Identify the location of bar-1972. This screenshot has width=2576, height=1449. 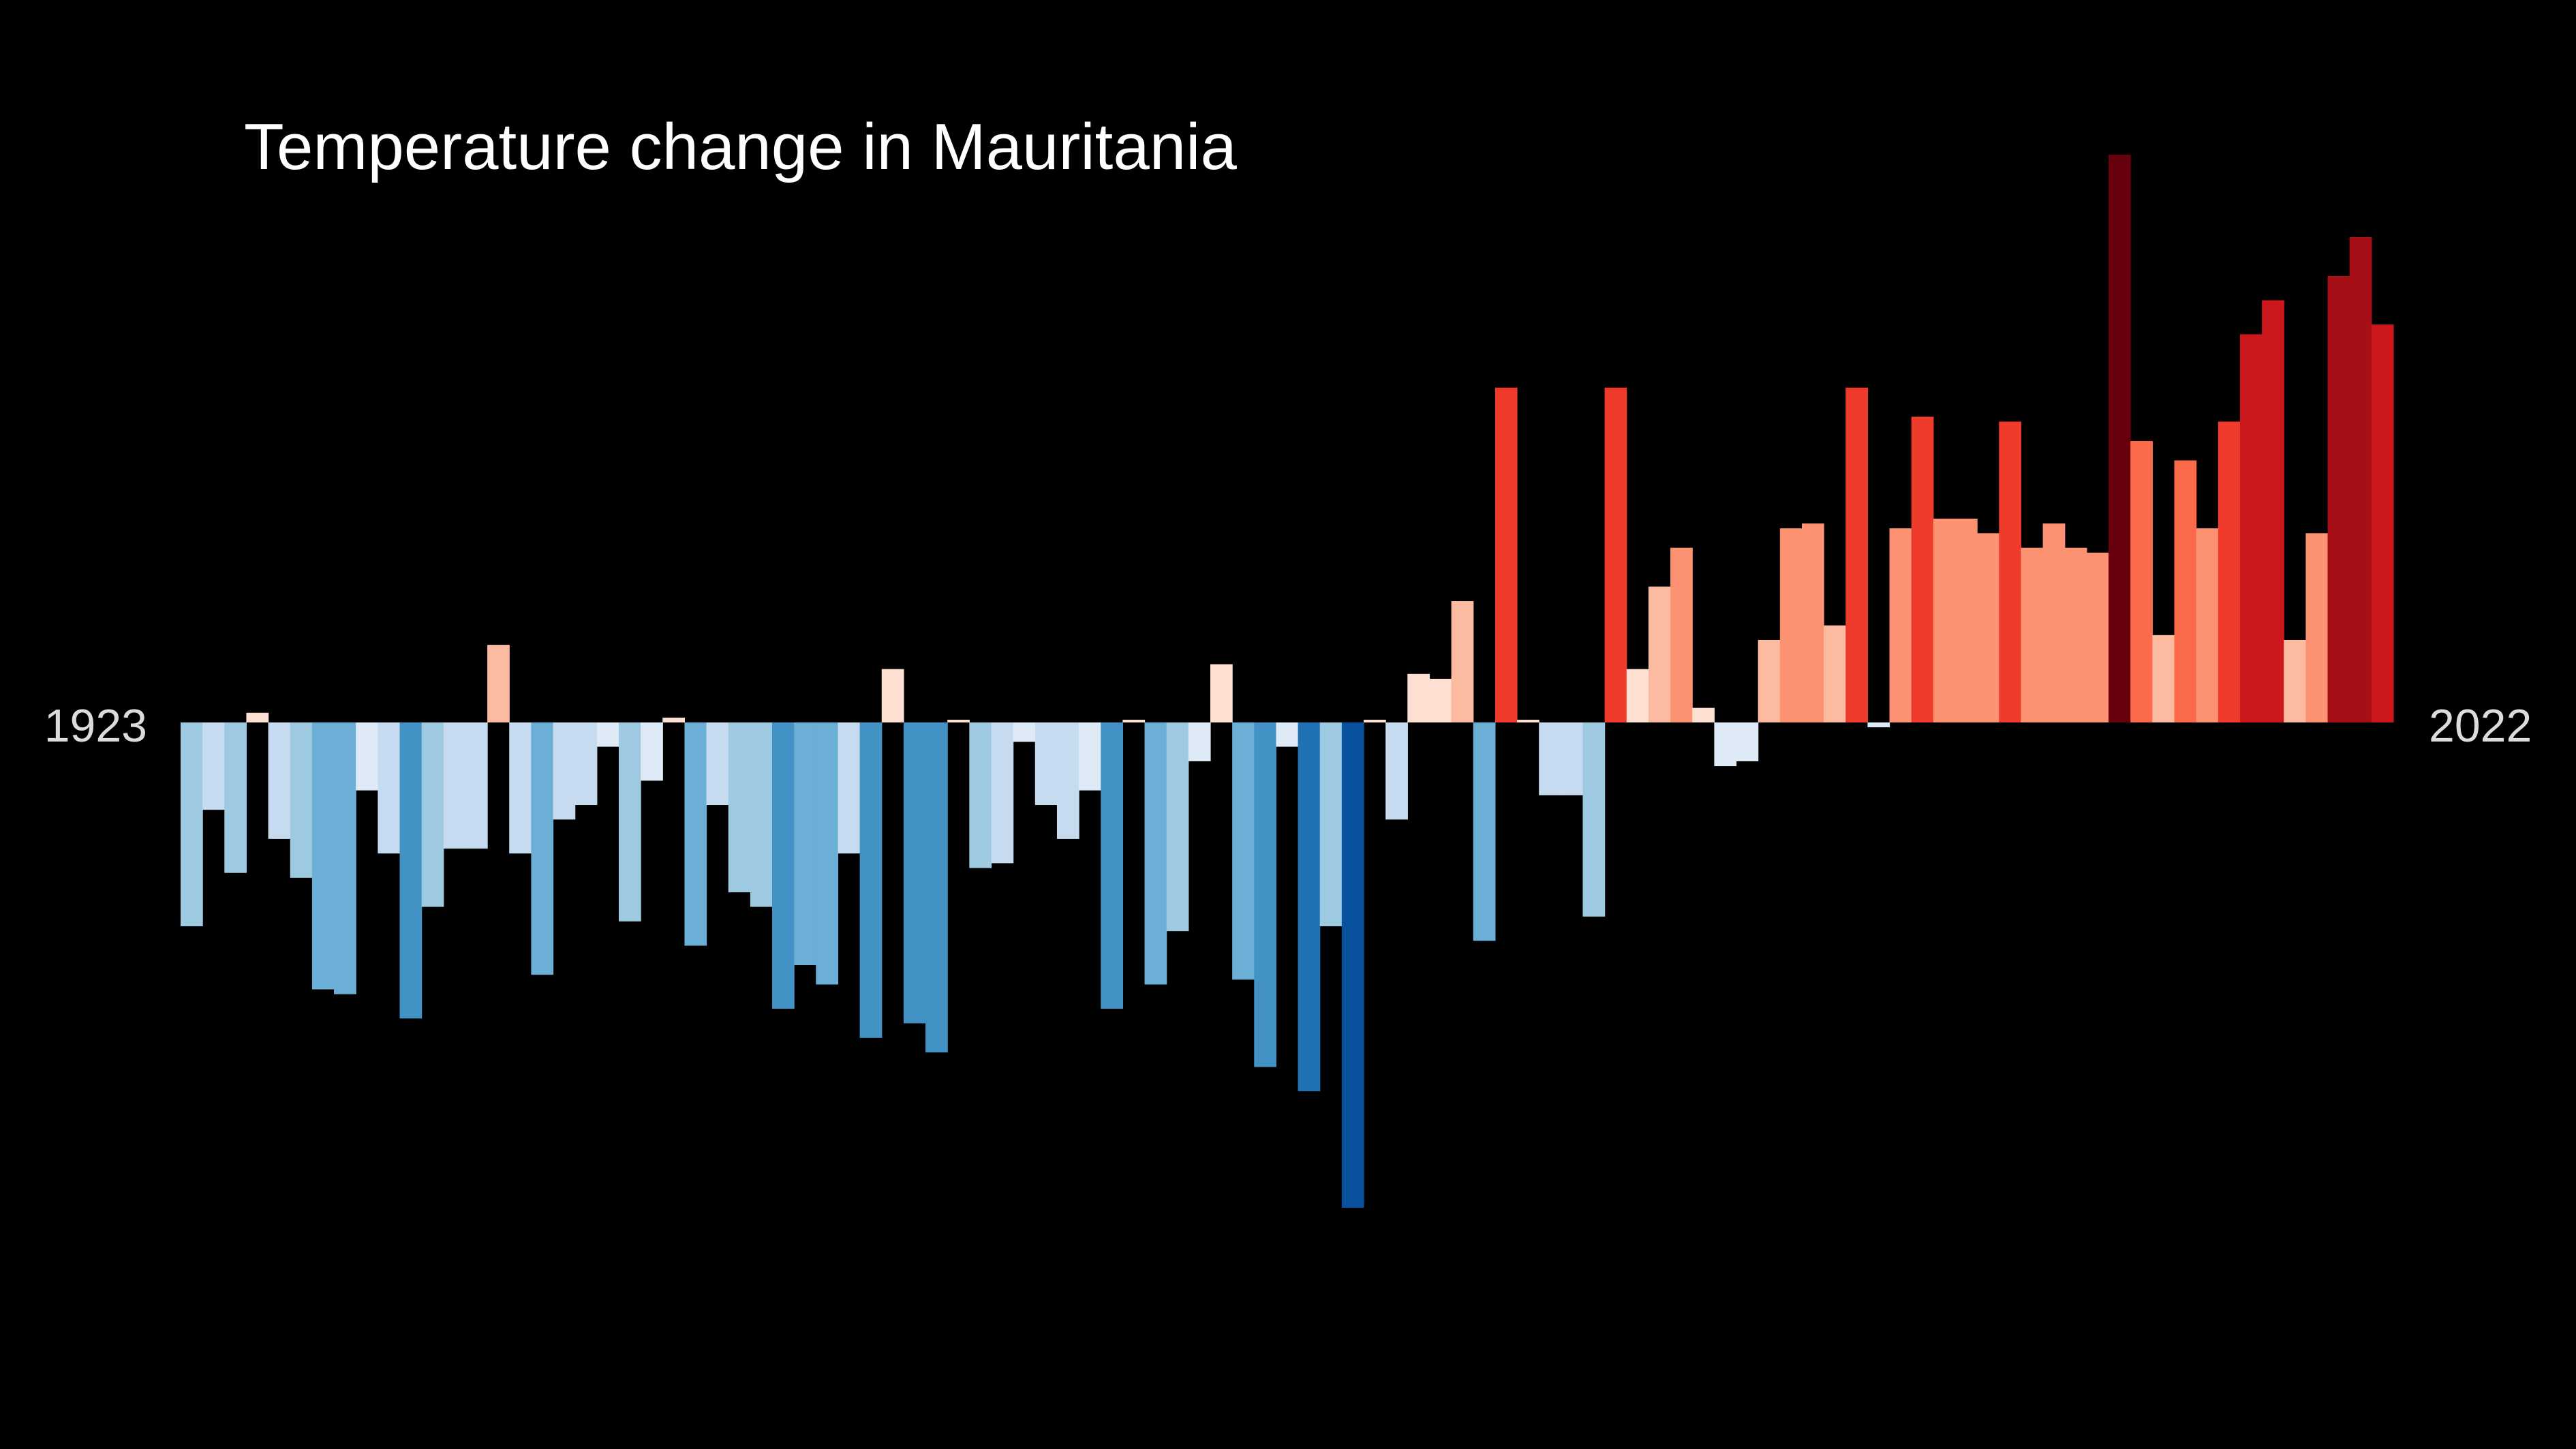
(1265, 894).